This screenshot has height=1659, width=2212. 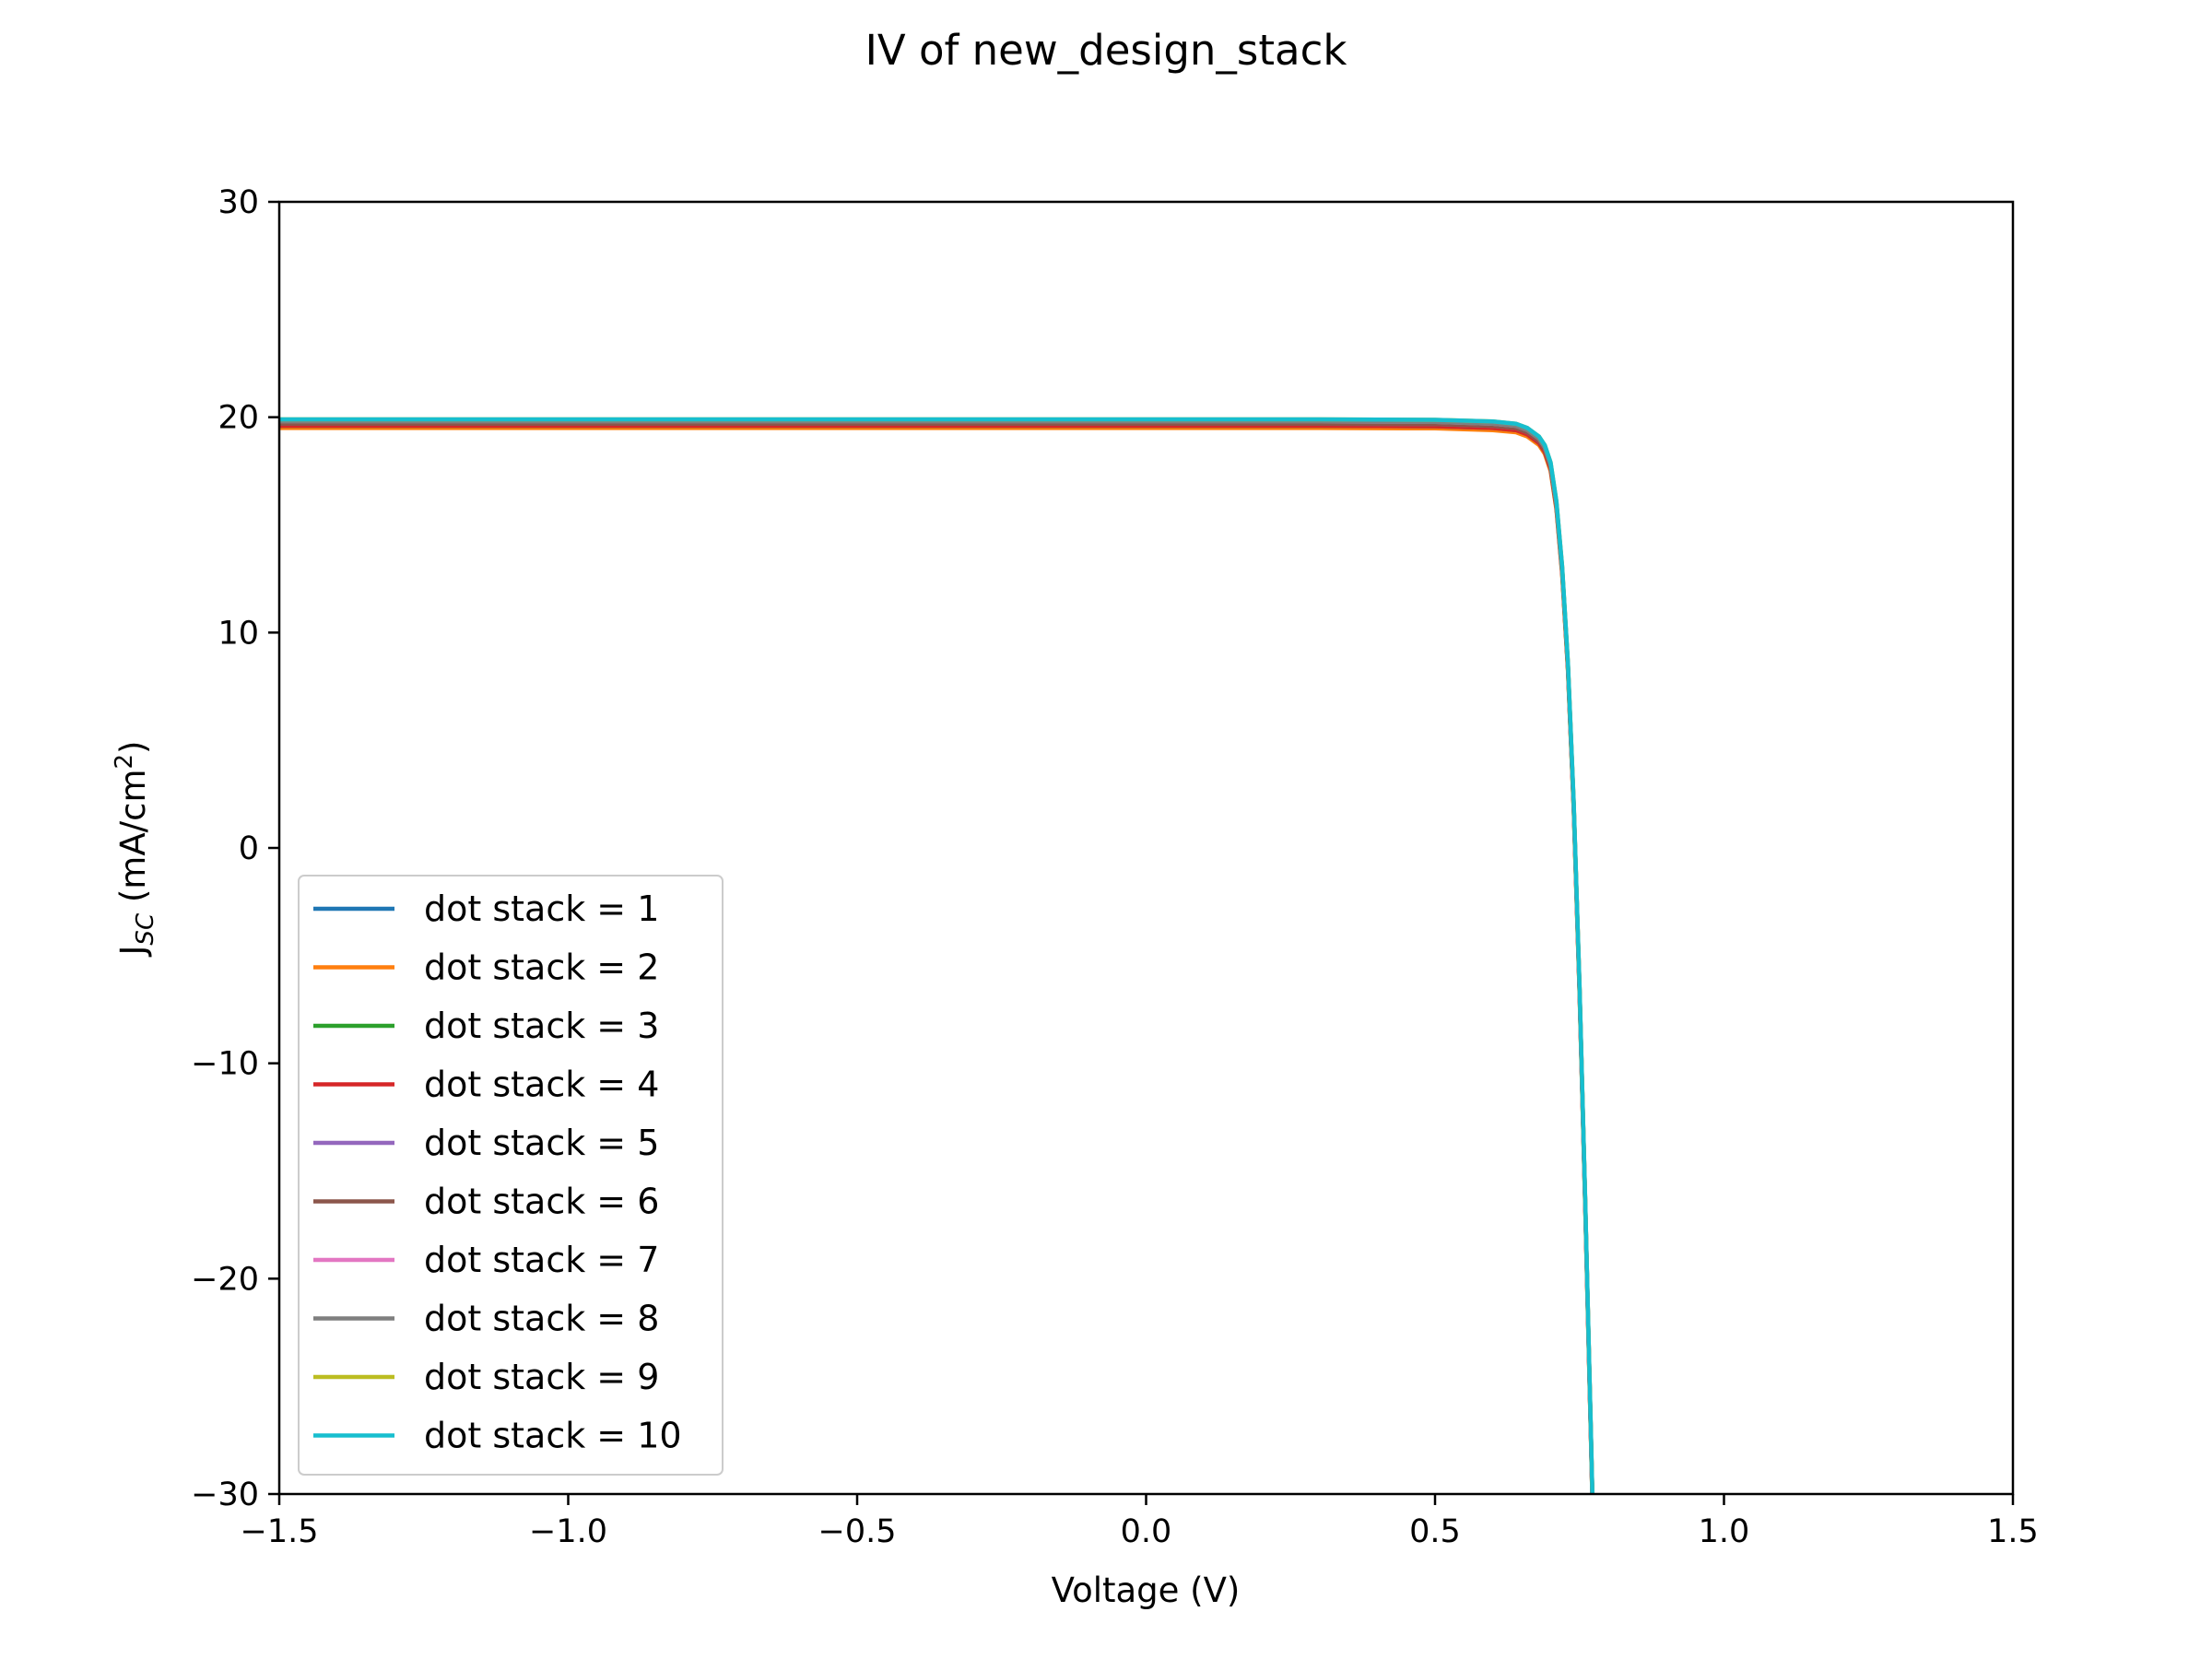 I want to click on legend-label-1: dot stack = 1, so click(x=541, y=908).